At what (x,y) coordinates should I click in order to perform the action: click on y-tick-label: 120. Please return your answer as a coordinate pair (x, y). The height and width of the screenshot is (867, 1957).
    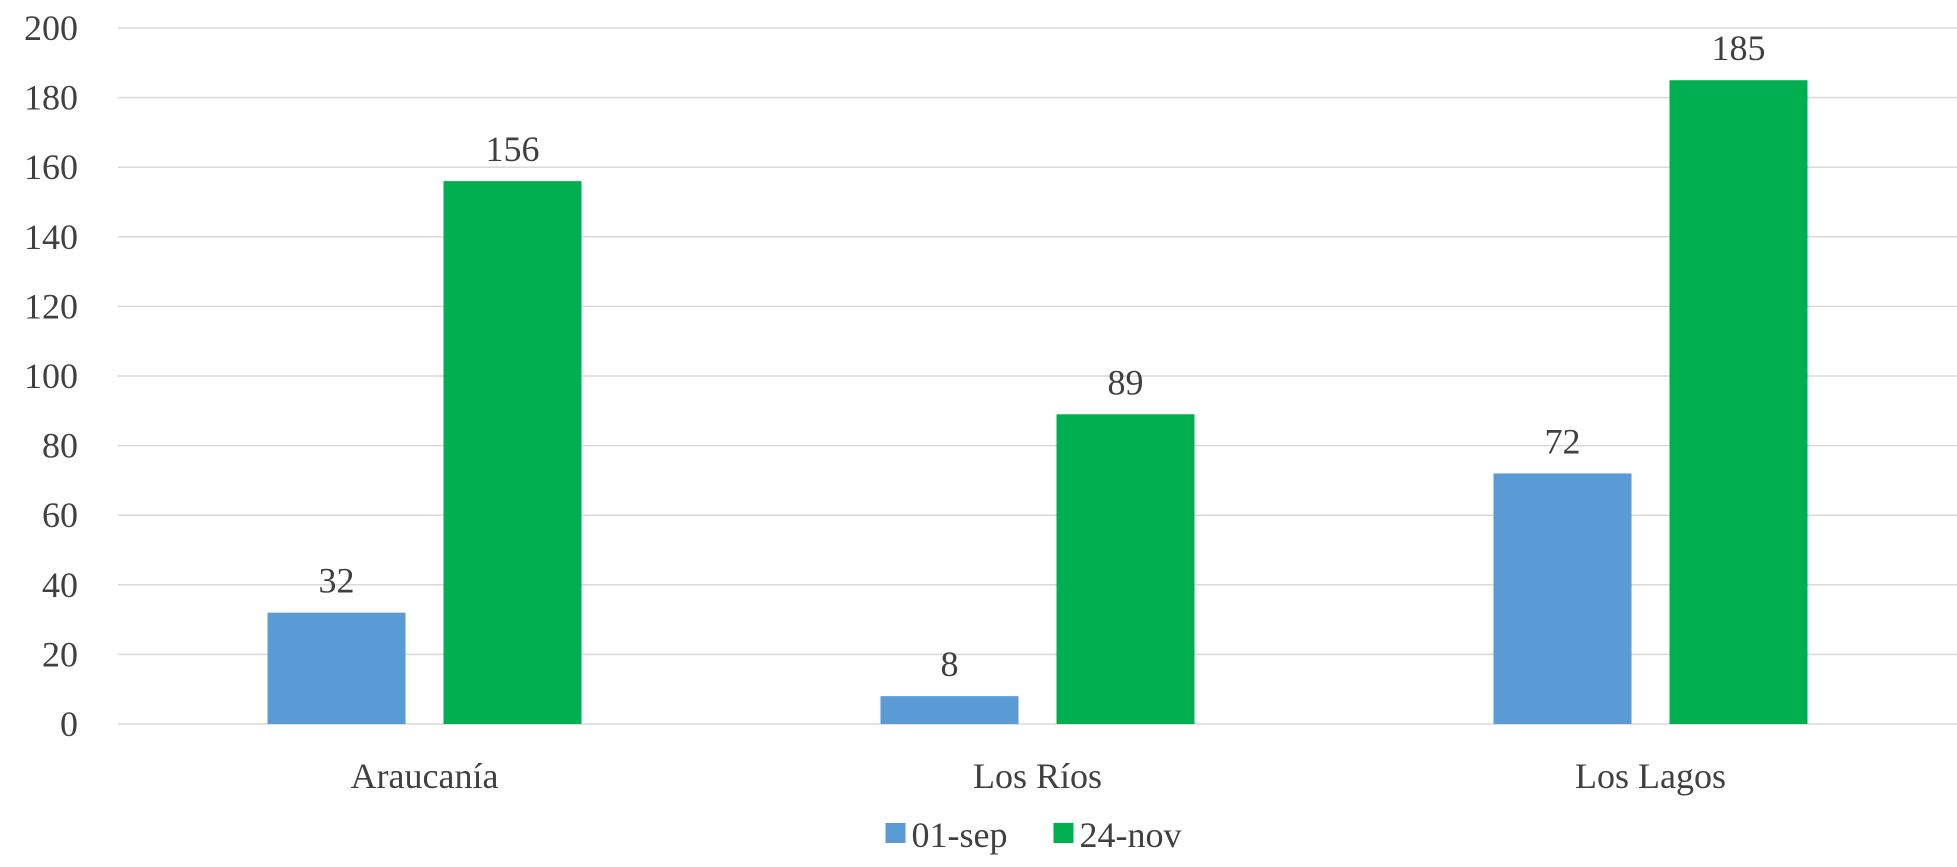
    Looking at the image, I should click on (51, 306).